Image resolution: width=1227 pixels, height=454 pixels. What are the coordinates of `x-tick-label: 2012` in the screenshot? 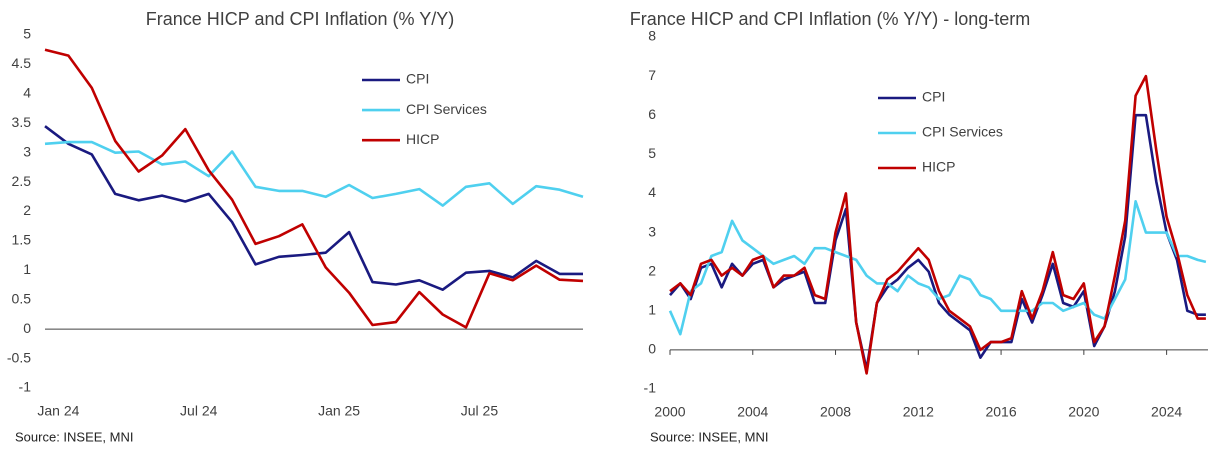 It's located at (918, 412).